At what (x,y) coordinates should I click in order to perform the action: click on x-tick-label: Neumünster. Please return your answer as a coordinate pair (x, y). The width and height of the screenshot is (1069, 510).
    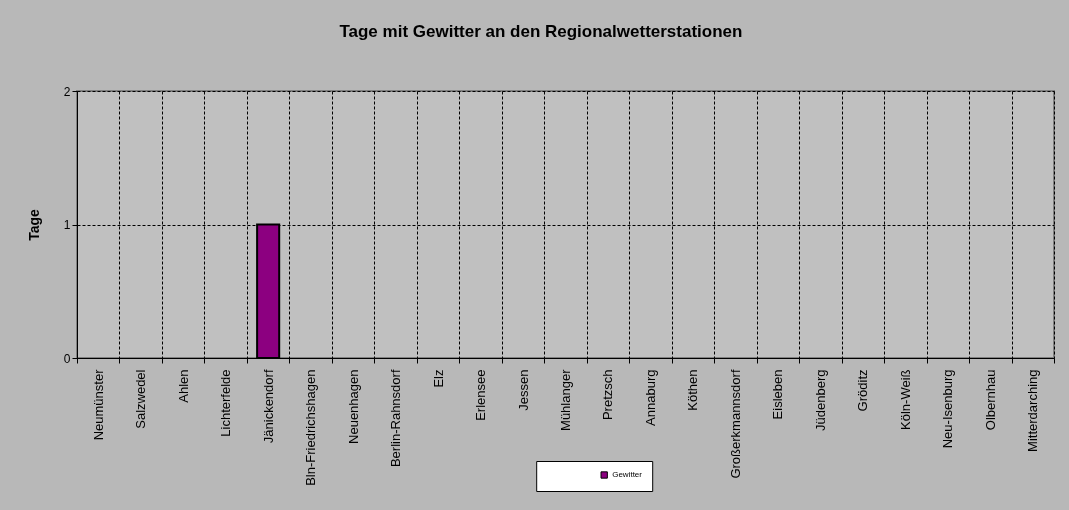
    Looking at the image, I should click on (98, 404).